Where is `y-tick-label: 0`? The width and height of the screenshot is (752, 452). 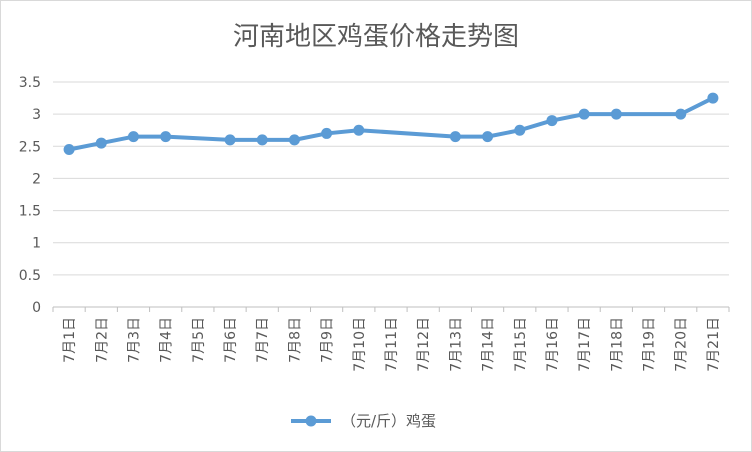 y-tick-label: 0 is located at coordinates (36, 308).